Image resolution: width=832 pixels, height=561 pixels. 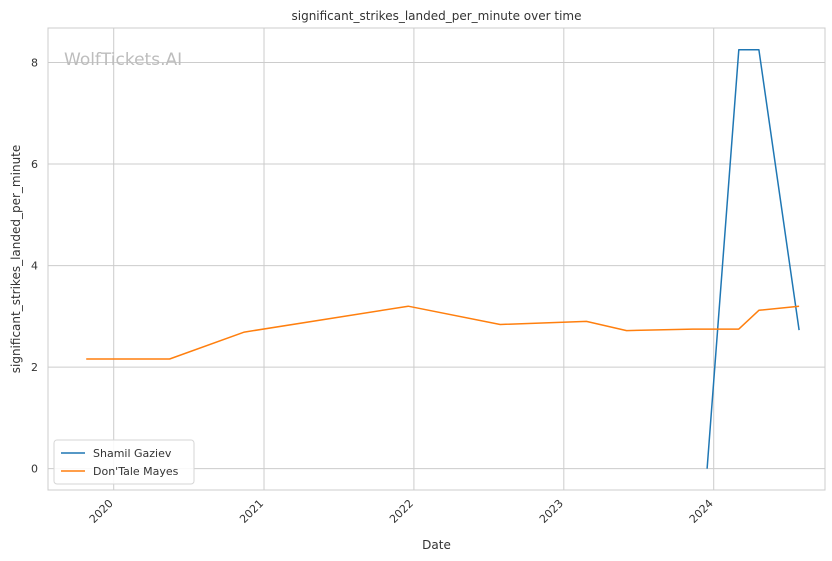 I want to click on y-tick-label: 0, so click(x=34, y=469).